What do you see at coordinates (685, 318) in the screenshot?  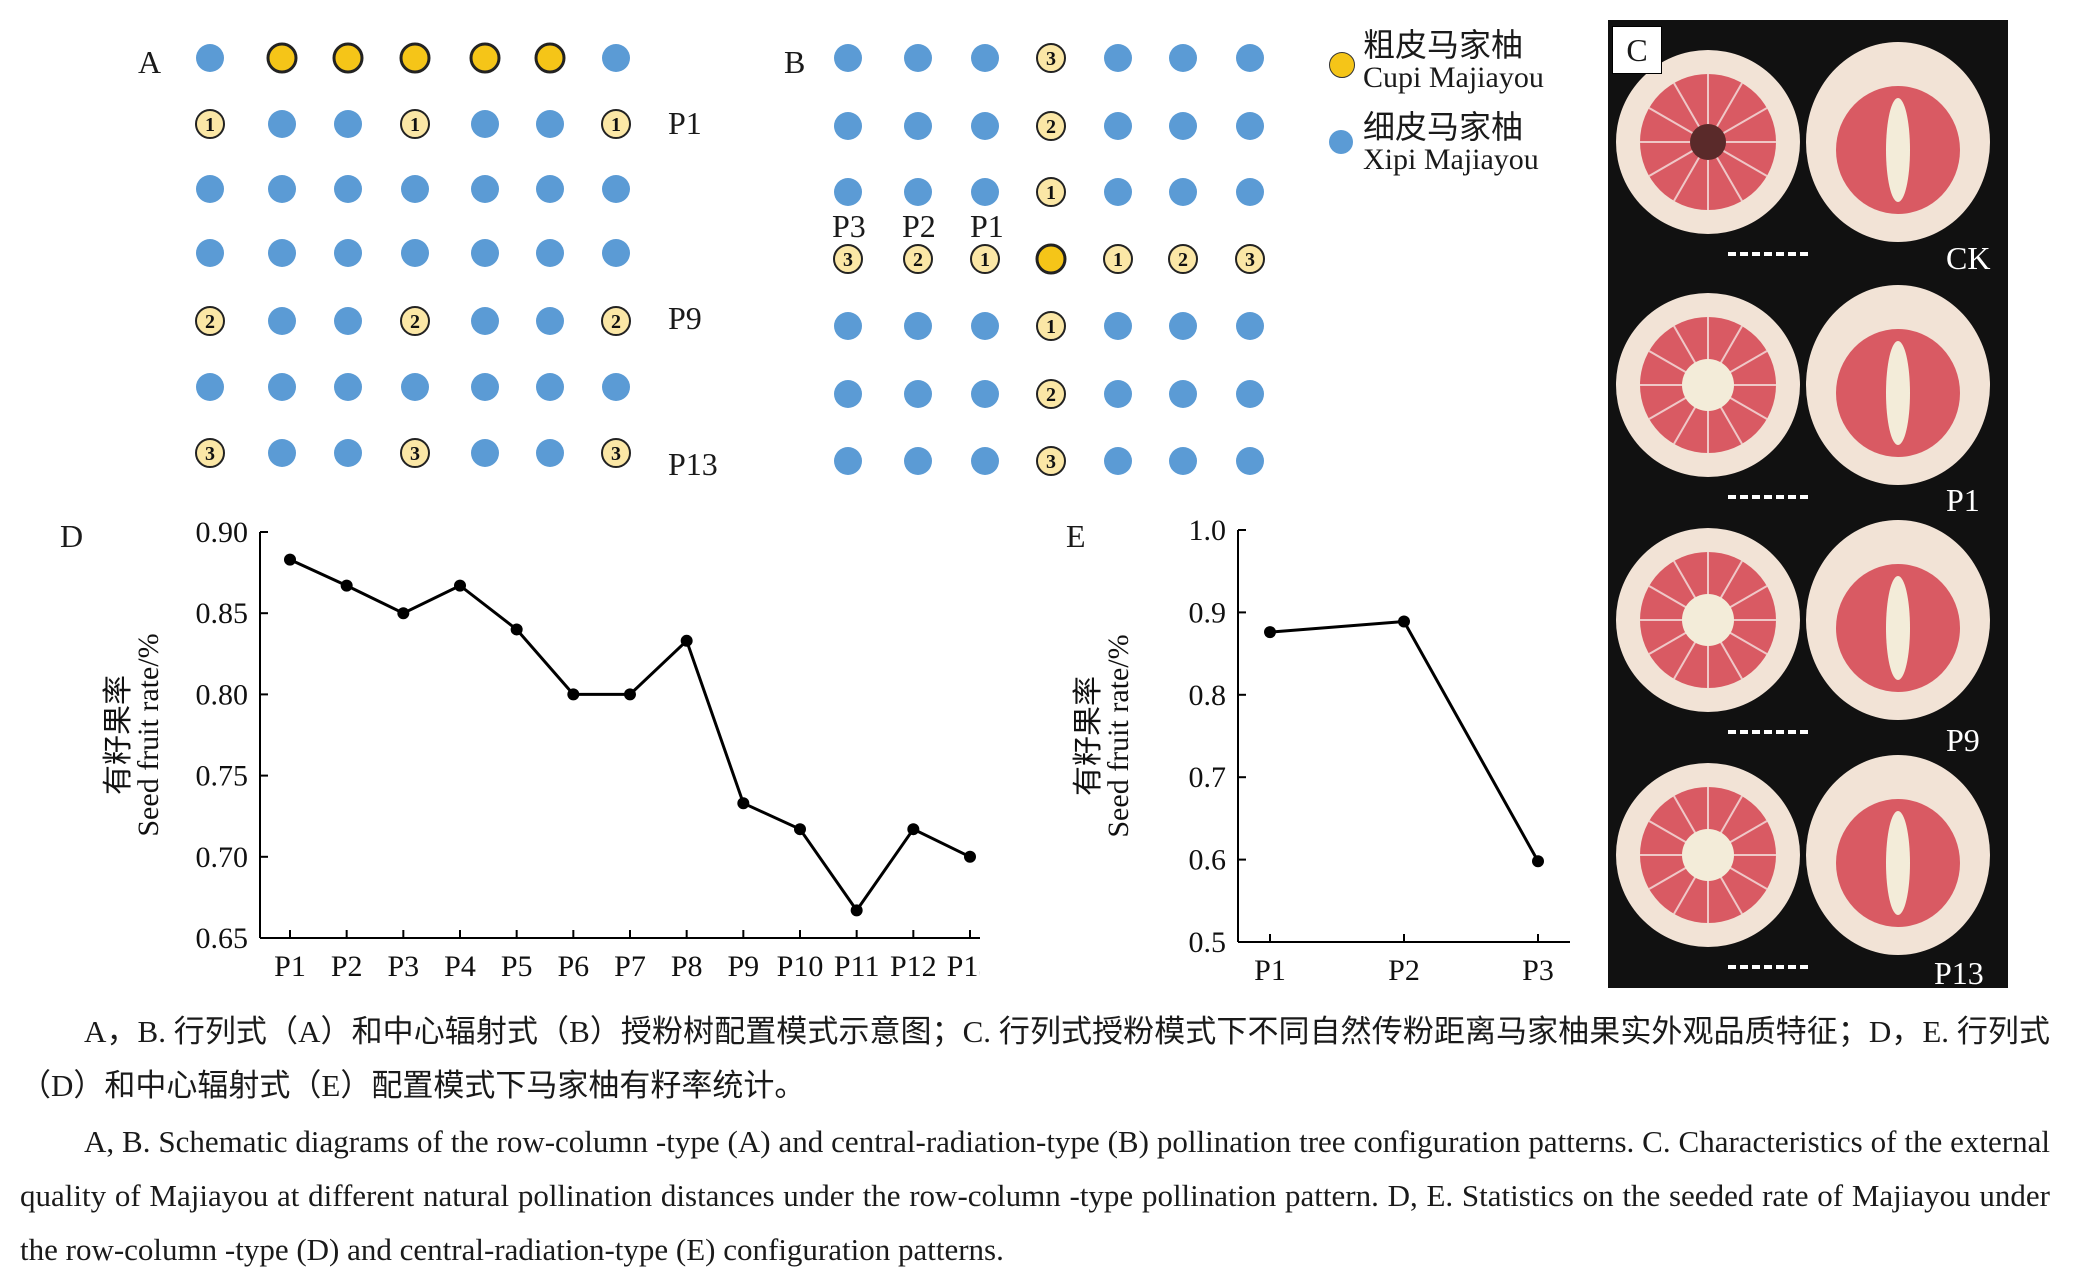 I see `panel-a-row-label-p9: P9` at bounding box center [685, 318].